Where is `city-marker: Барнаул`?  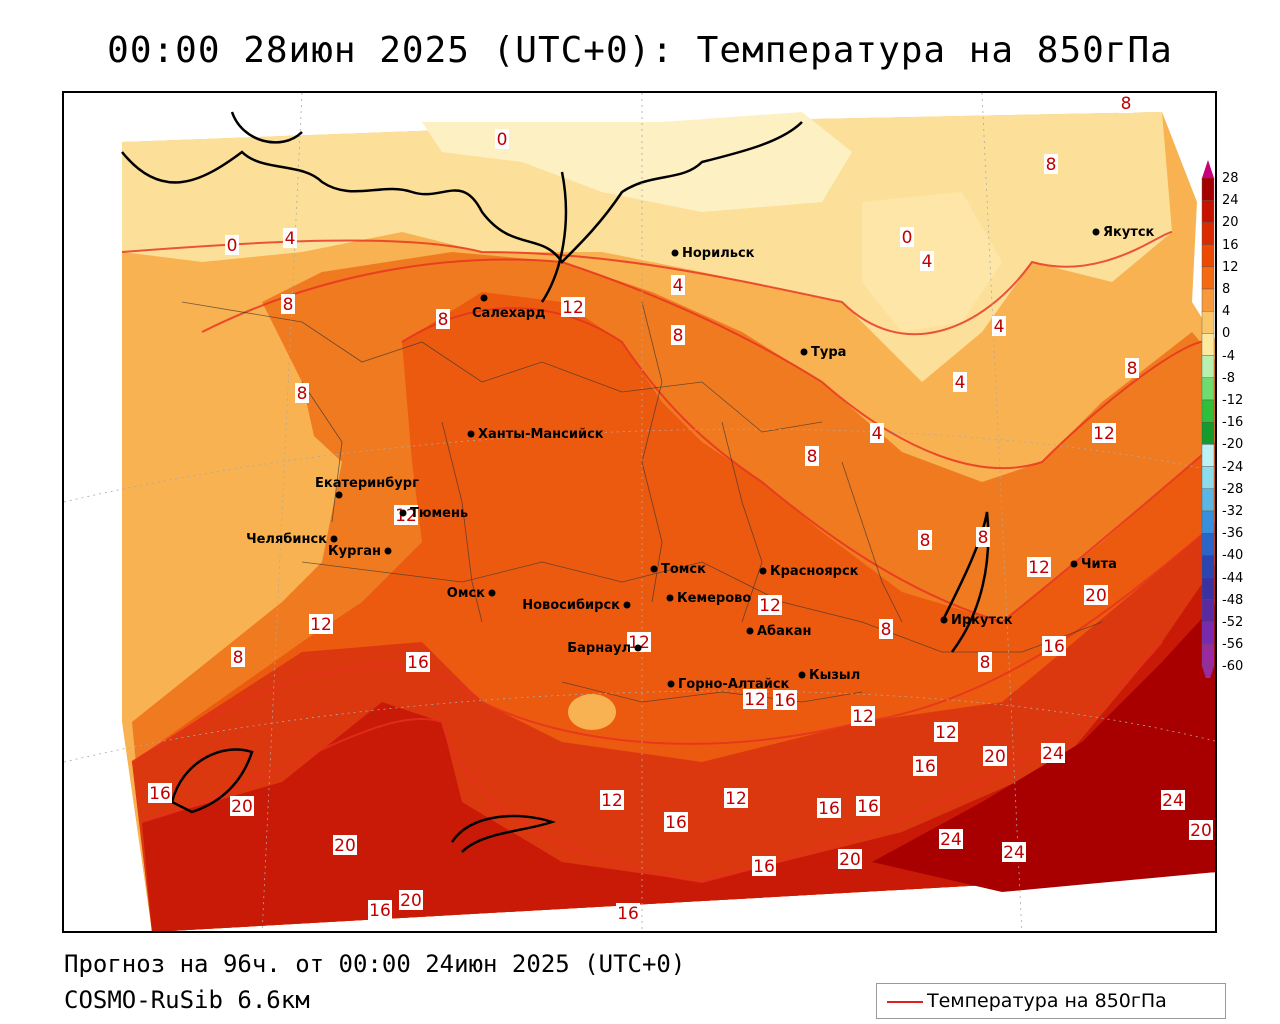
city-marker: Барнаул is located at coordinates (604, 648).